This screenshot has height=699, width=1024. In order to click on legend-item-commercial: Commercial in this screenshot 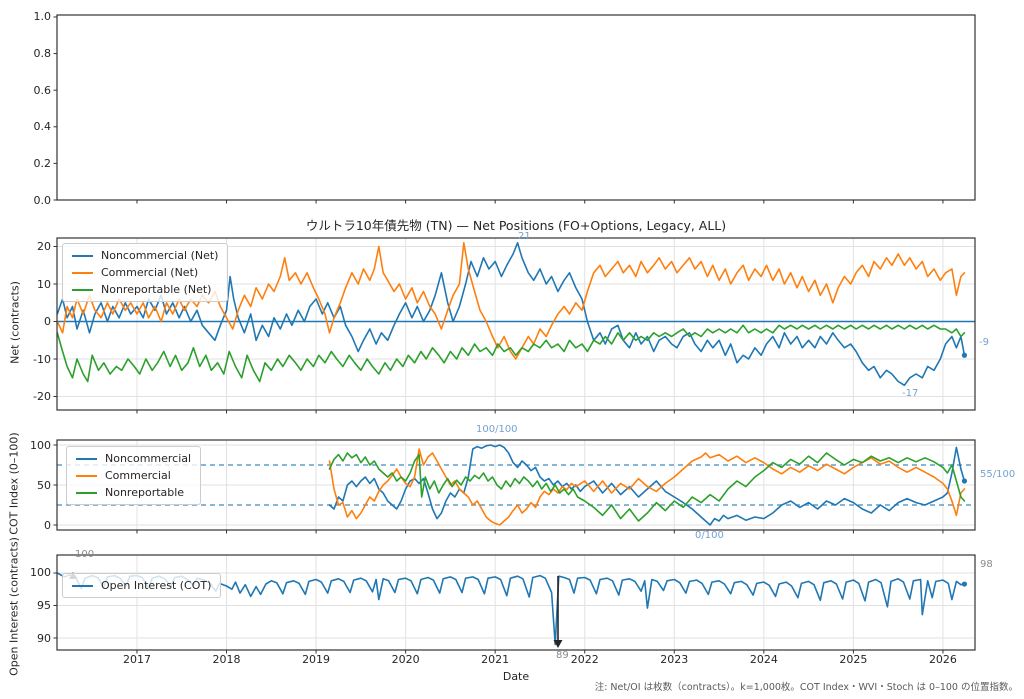, I will do `click(133, 475)`.